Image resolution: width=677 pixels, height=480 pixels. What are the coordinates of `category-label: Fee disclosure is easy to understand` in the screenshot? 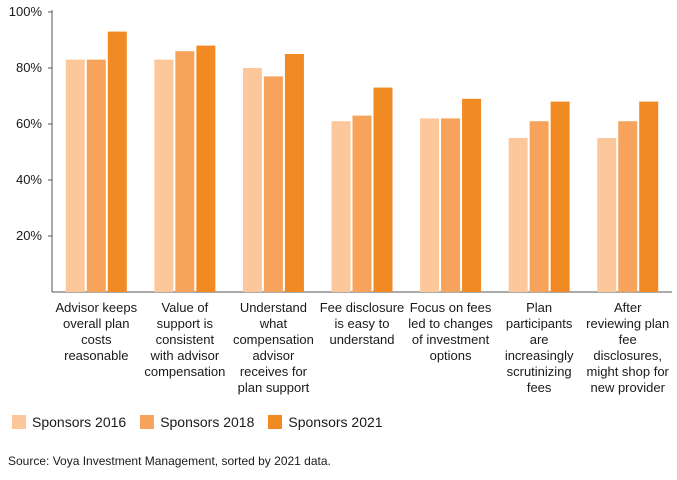 It's located at (362, 324).